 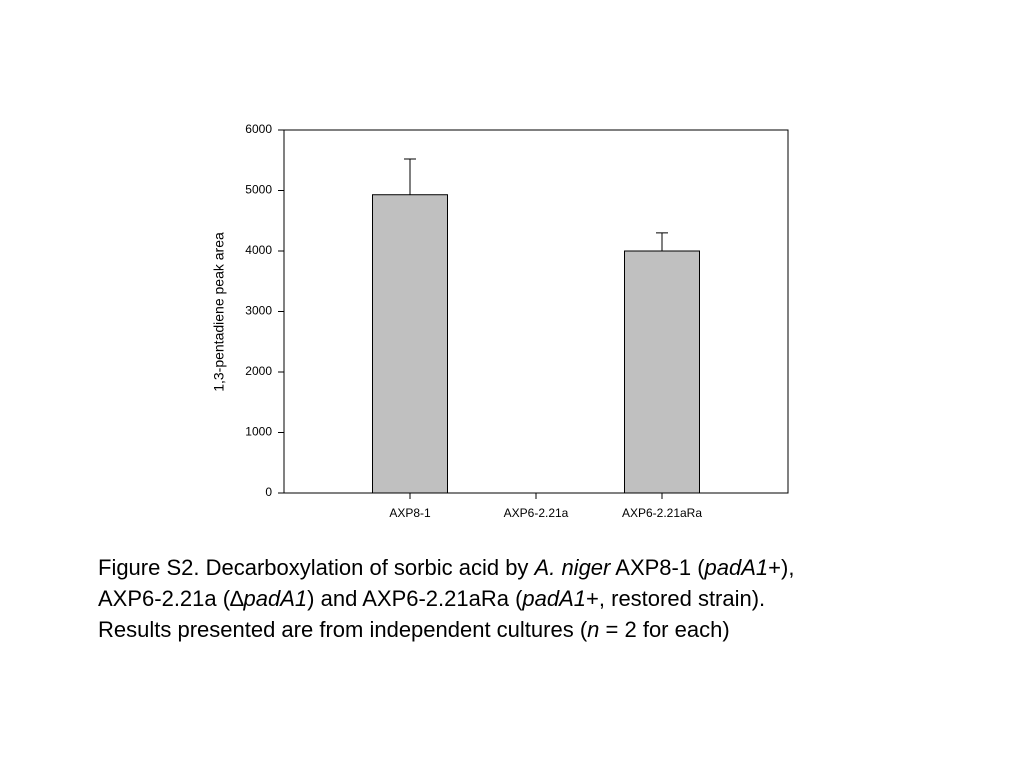 What do you see at coordinates (258, 190) in the screenshot?
I see `y-tick-label: 5000` at bounding box center [258, 190].